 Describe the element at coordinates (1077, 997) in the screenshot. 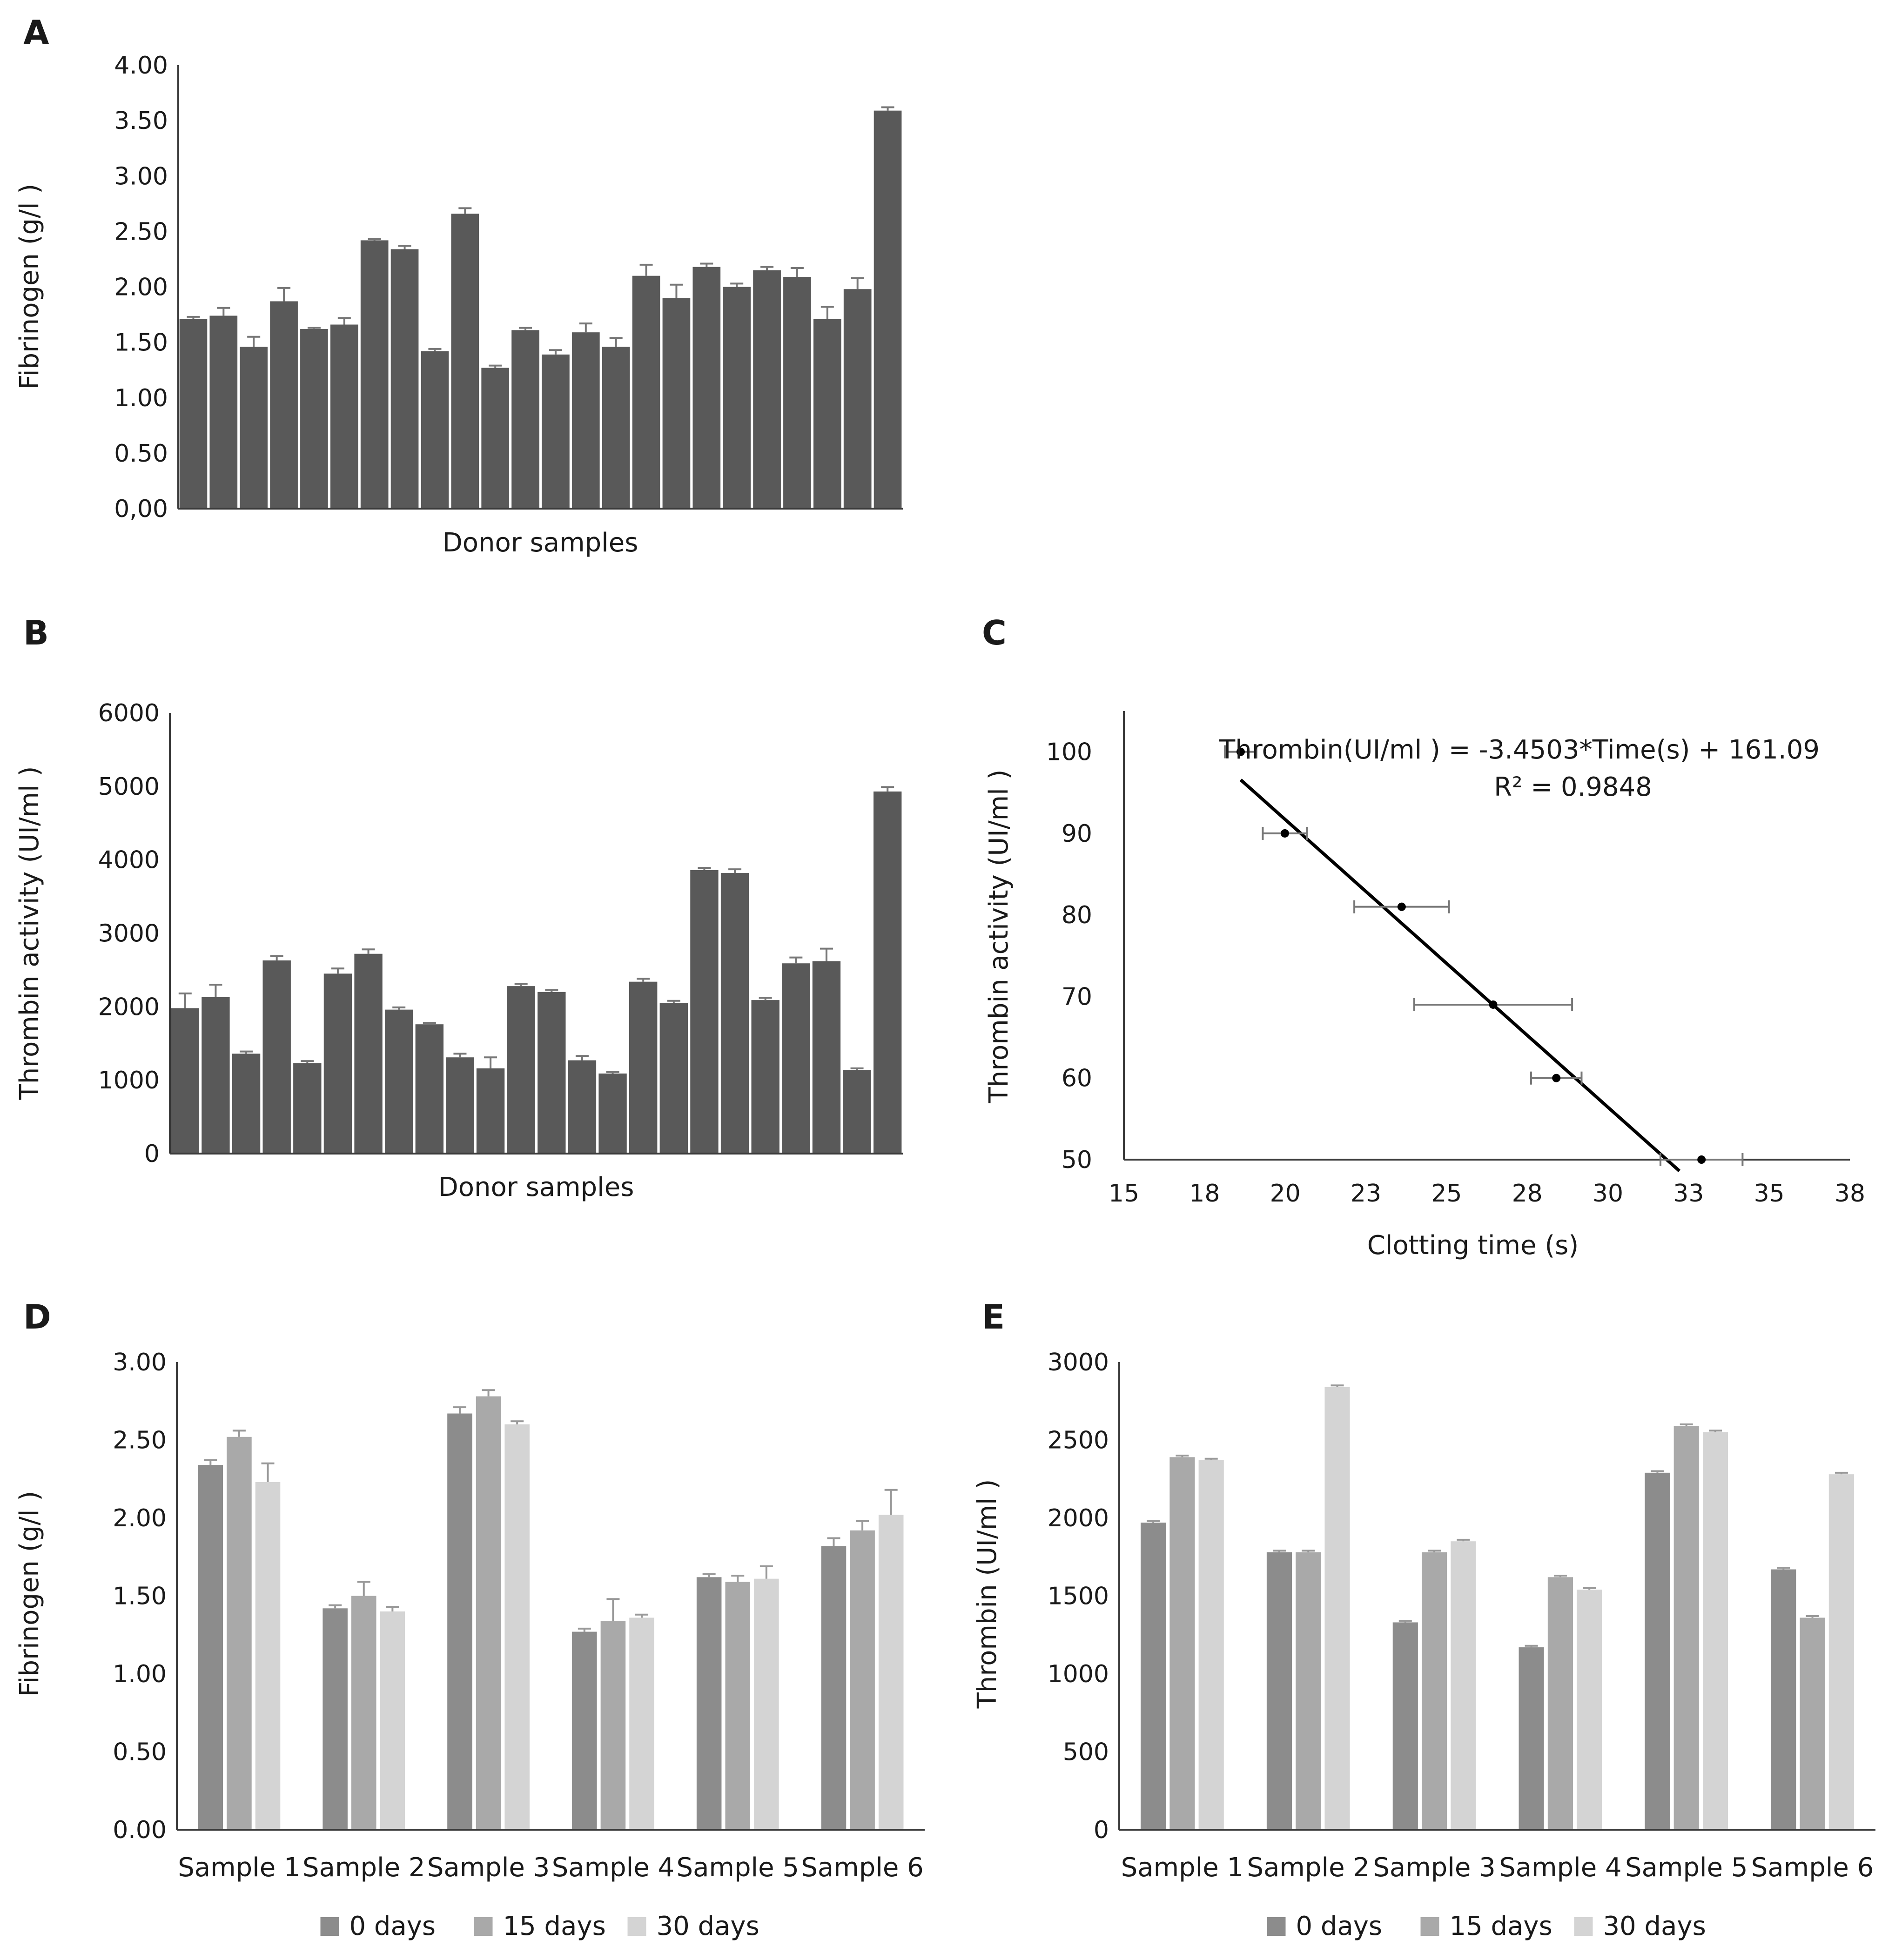

I see `panel-c-y-tick: 70` at that location.